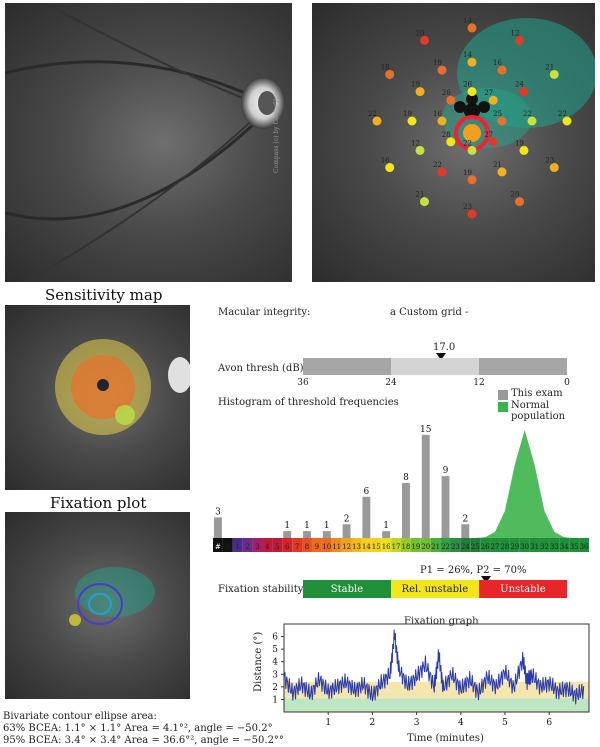 The height and width of the screenshot is (747, 600). Describe the element at coordinates (218, 512) in the screenshot. I see `histogram-bar-label: 3` at that location.